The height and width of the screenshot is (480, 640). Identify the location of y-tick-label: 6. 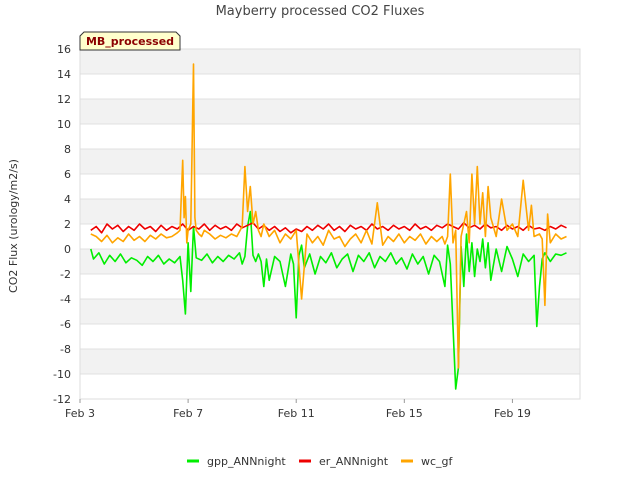
(67, 174).